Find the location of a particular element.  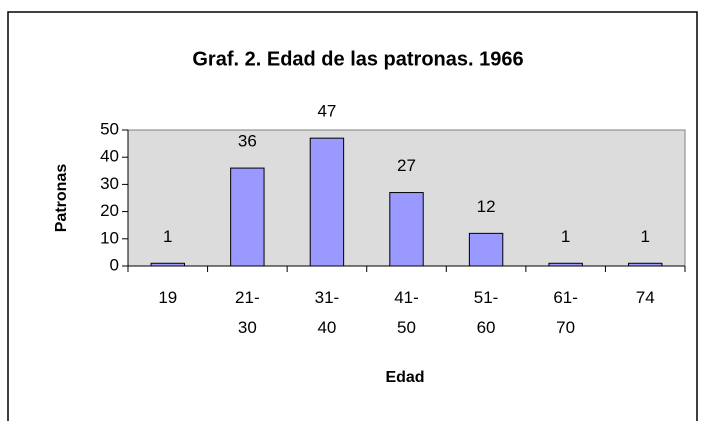

y-axis-label: Patronas is located at coordinates (61, 198).